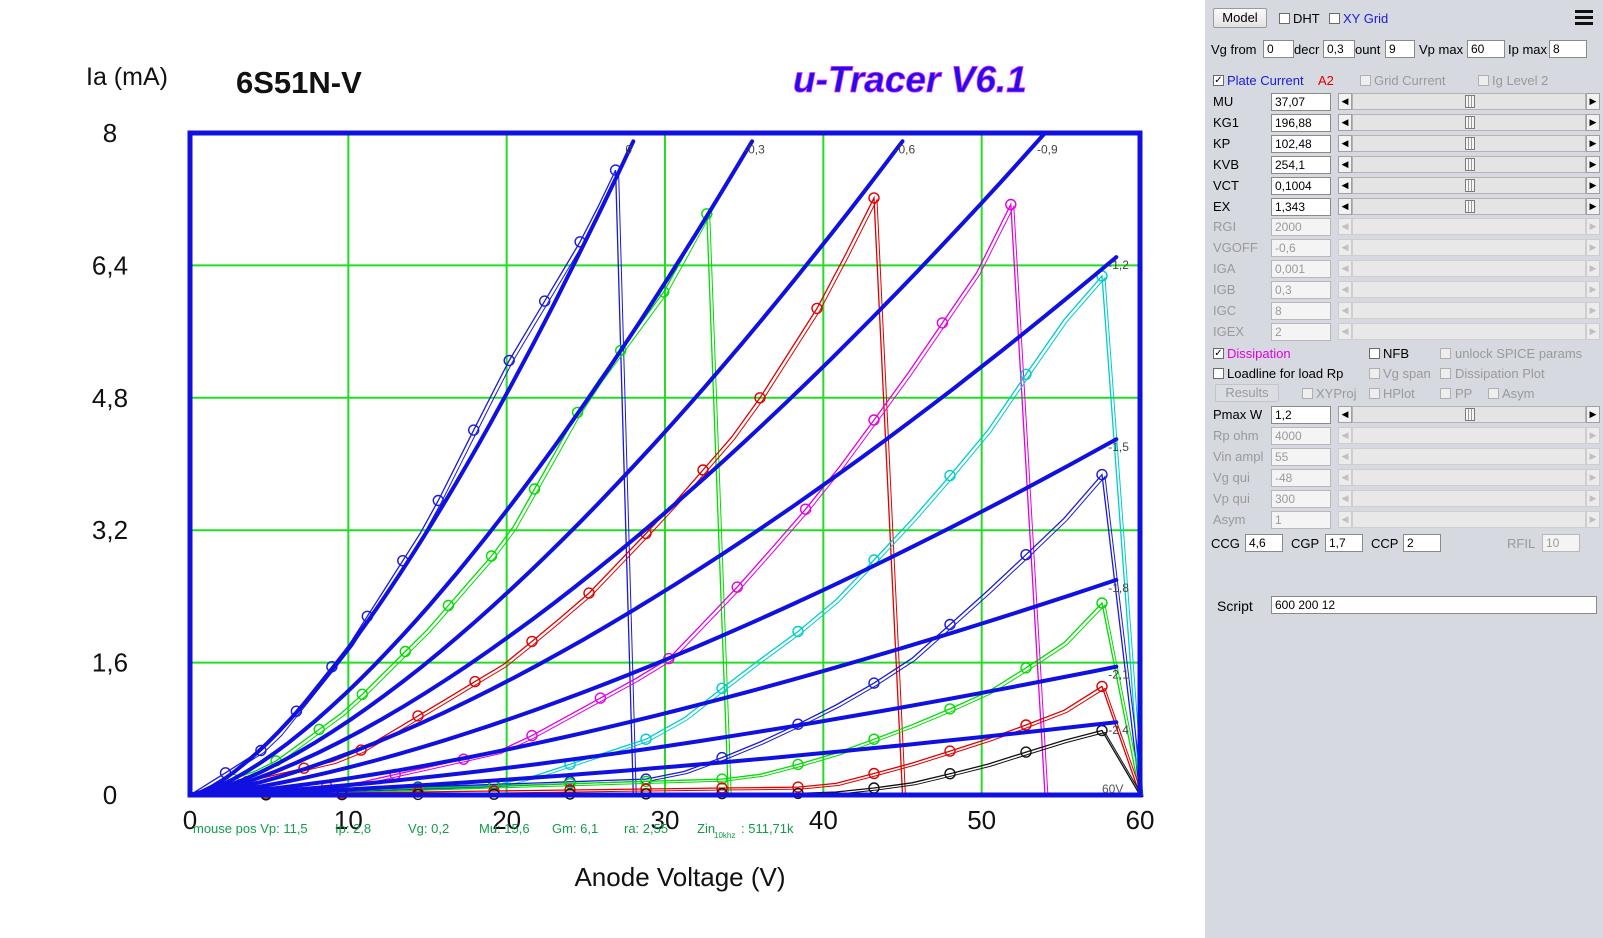 Image resolution: width=1603 pixels, height=938 pixels. What do you see at coordinates (1469, 477) in the screenshot?
I see `param-slider-vg-qui: ◀ ▶` at bounding box center [1469, 477].